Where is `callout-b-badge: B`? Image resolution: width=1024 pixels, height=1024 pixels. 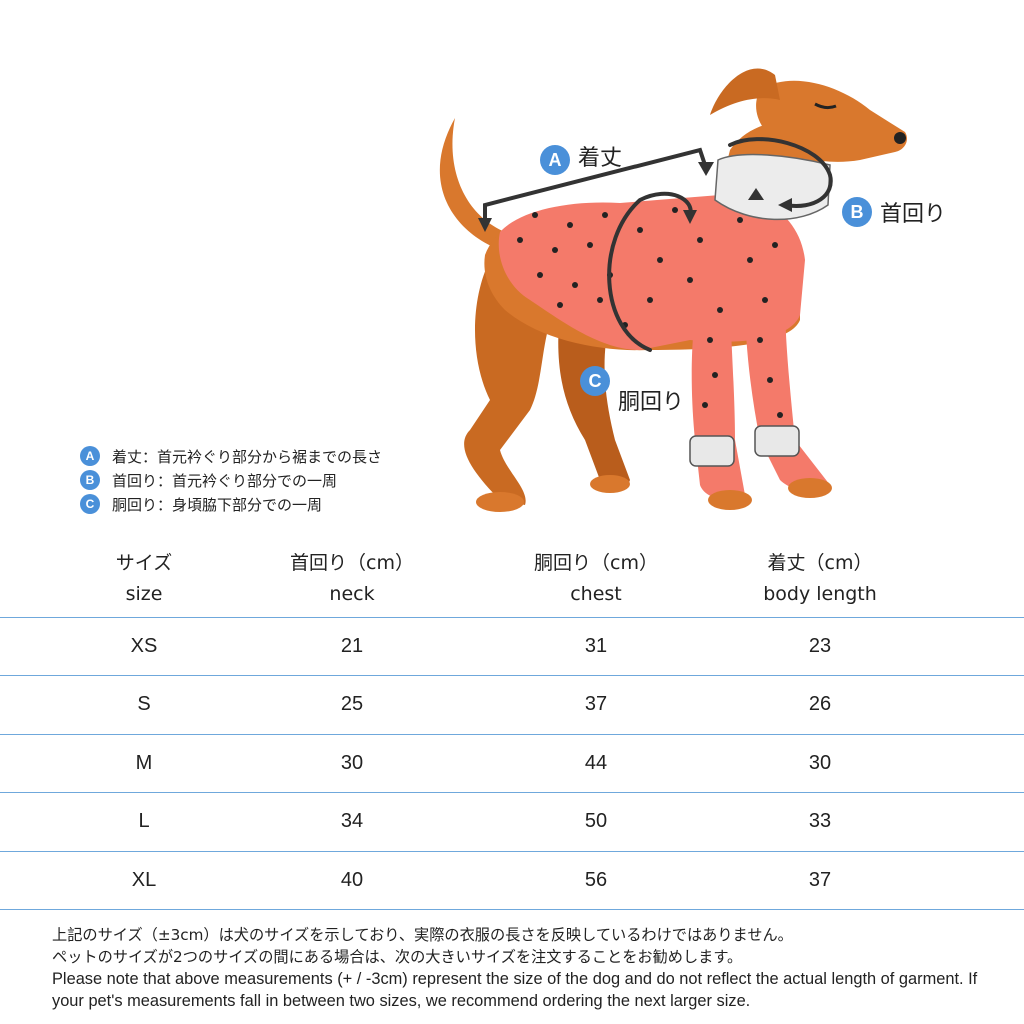
callout-b-badge: B is located at coordinates (857, 212).